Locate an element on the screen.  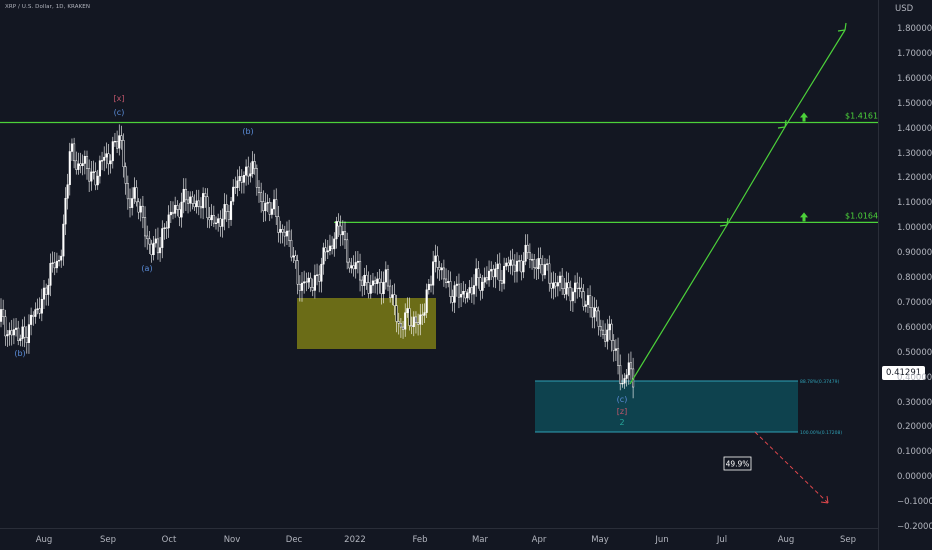
price-tick-label: 0.60000 is located at coordinates (914, 327).